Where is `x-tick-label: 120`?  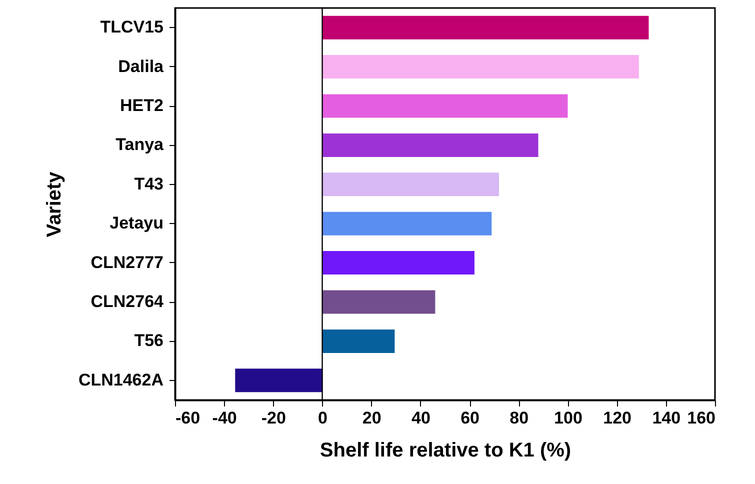
x-tick-label: 120 is located at coordinates (617, 418).